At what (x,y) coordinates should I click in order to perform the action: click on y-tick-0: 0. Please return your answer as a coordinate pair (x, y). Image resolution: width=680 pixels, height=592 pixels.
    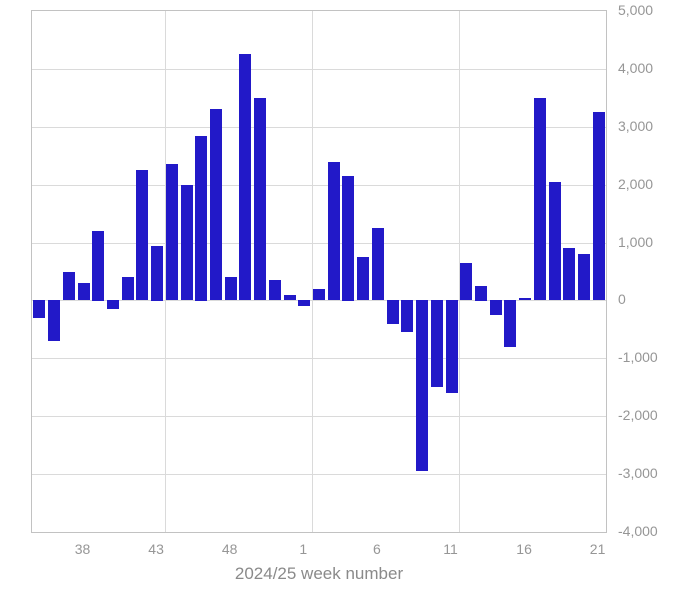
    Looking at the image, I should click on (622, 299).